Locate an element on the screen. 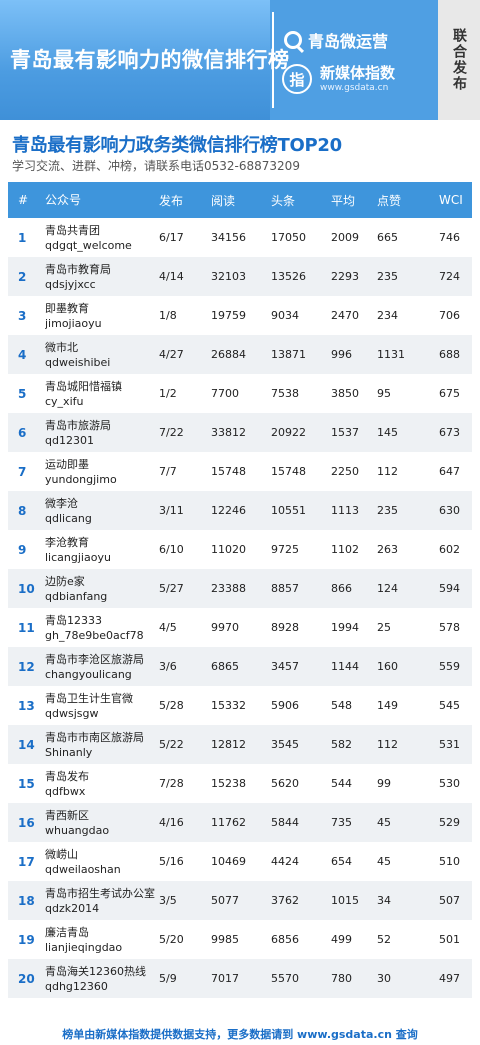 Image resolution: width=480 pixels, height=1045 pixels. table-row: 2 青岛市教育局 qdsjyjxcc 4/14 32103 13526 2293 235 724 is located at coordinates (240, 276).